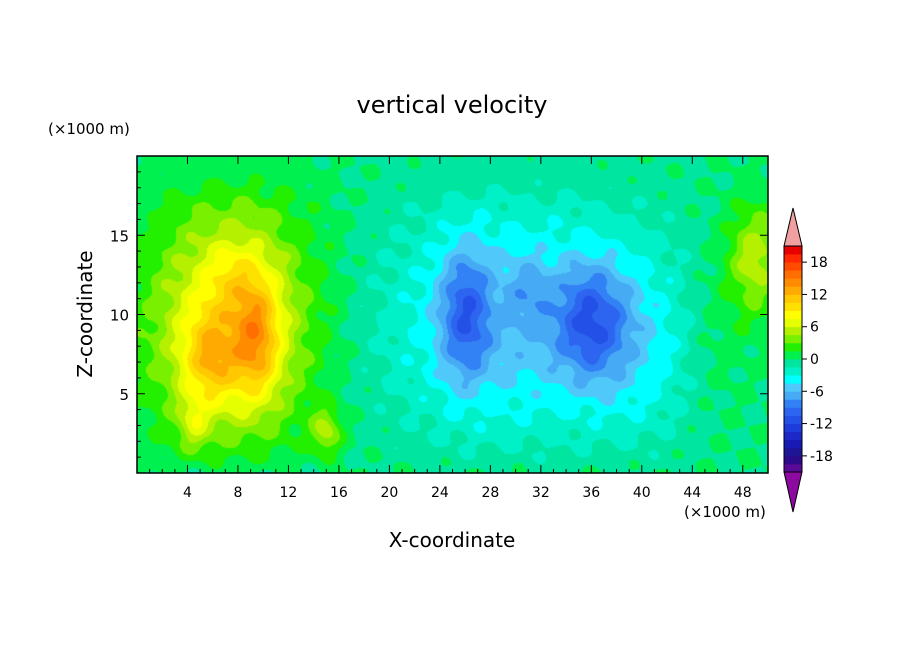 The image size is (904, 654). I want to click on colorbar-tick-label: -12, so click(821, 425).